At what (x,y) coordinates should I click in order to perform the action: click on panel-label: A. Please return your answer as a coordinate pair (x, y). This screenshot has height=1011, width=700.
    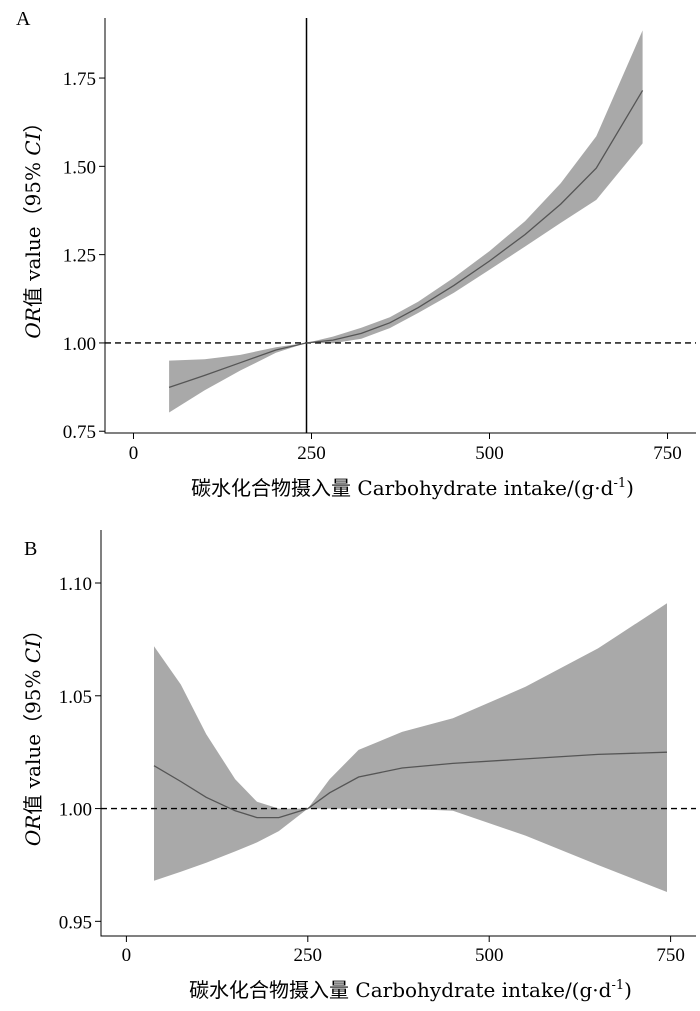
    Looking at the image, I should click on (23, 19).